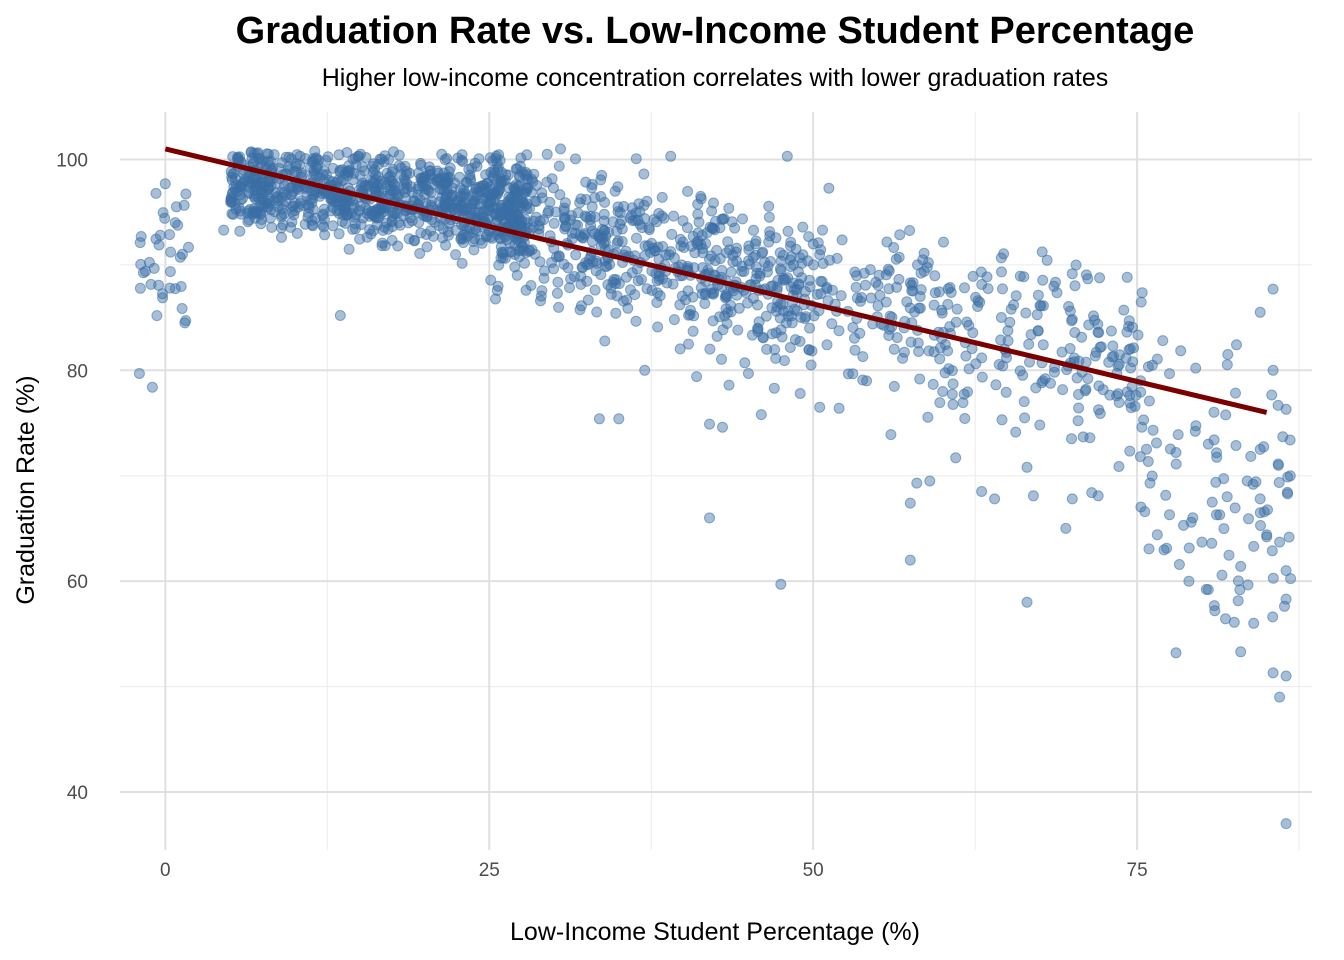  I want to click on x-tick-label: 25, so click(489, 870).